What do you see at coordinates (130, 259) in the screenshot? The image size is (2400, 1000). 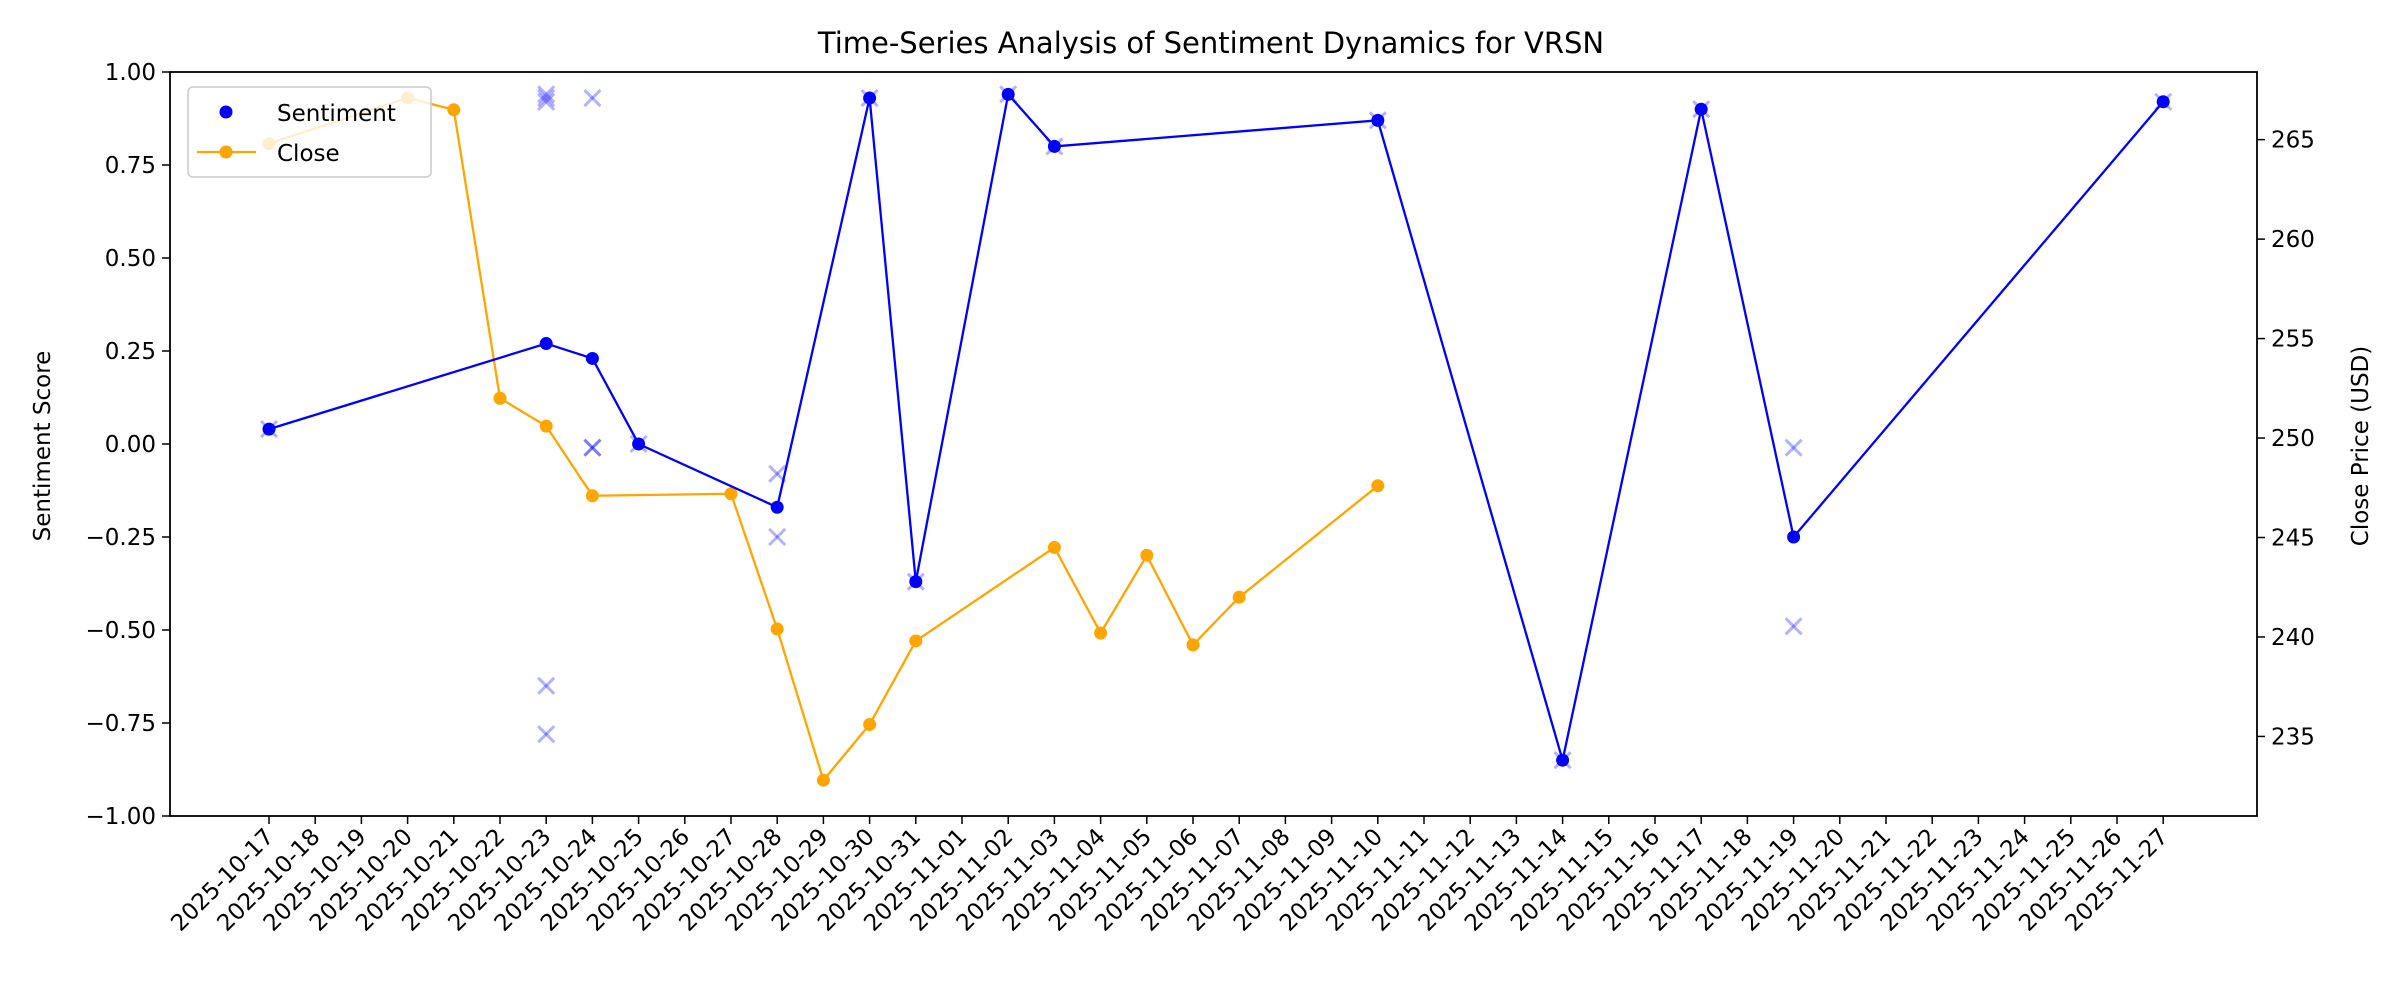 I see `y-tick-label-left: 0.50` at bounding box center [130, 259].